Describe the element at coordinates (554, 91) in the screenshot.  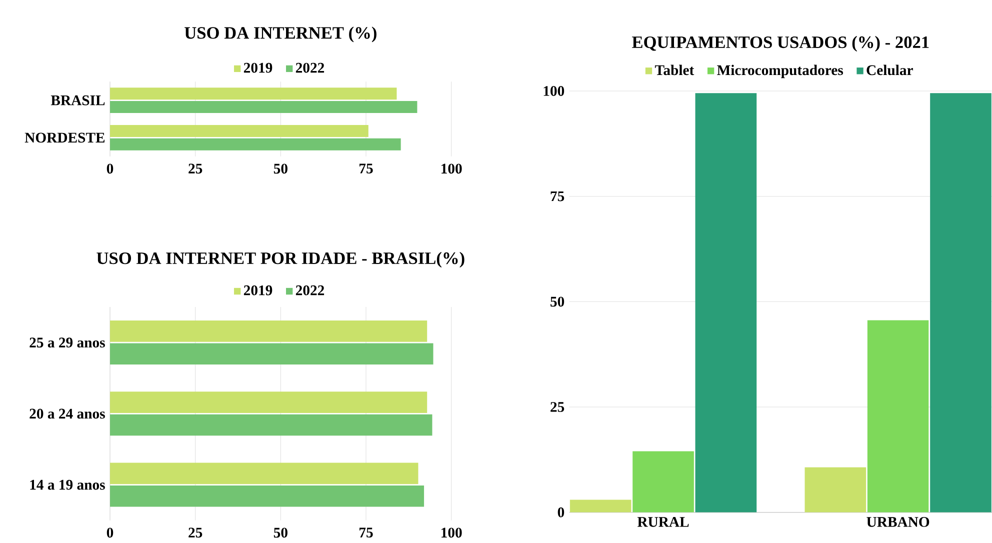
I see `y-tick-label: 100` at that location.